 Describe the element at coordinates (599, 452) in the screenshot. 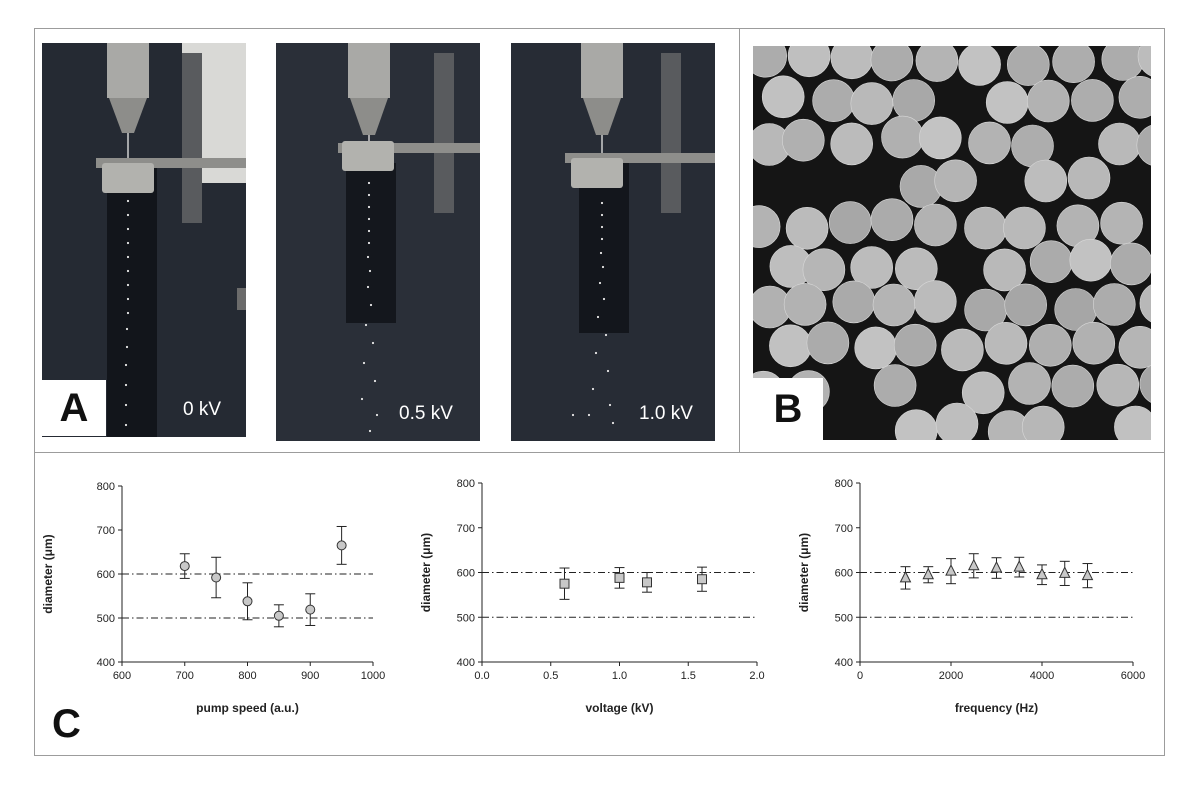

I see `panel-divider-horizontal` at that location.